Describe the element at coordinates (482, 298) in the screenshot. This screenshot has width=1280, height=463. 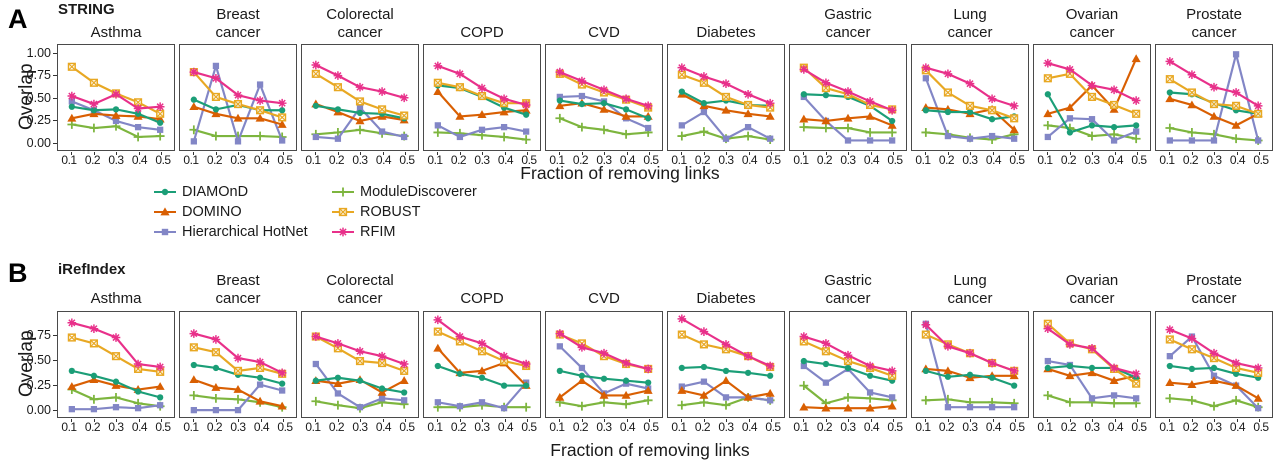
I see `subplot-title-line2: COPD` at that location.